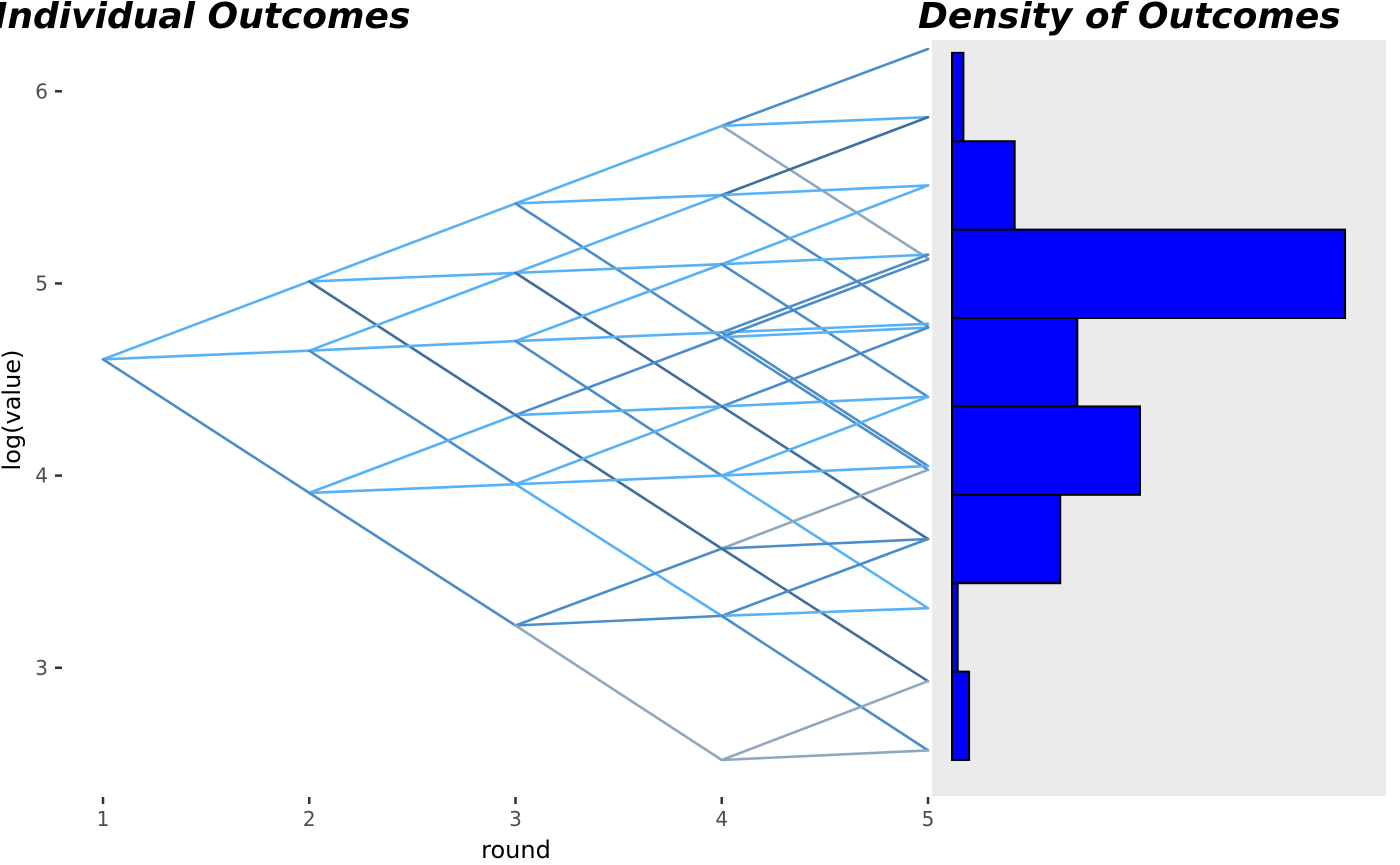 The image size is (1400, 865). What do you see at coordinates (515, 819) in the screenshot?
I see `x-tick-label: 3` at bounding box center [515, 819].